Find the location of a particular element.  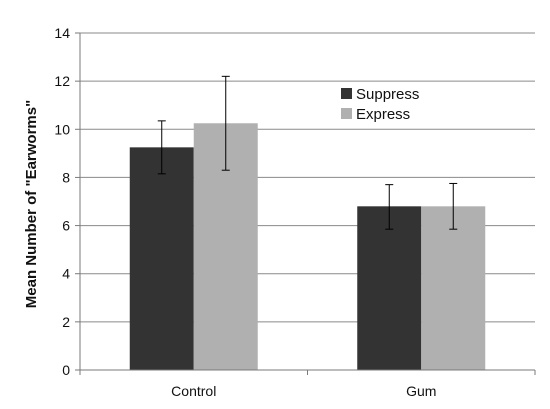

bar-express-gum is located at coordinates (453, 288).